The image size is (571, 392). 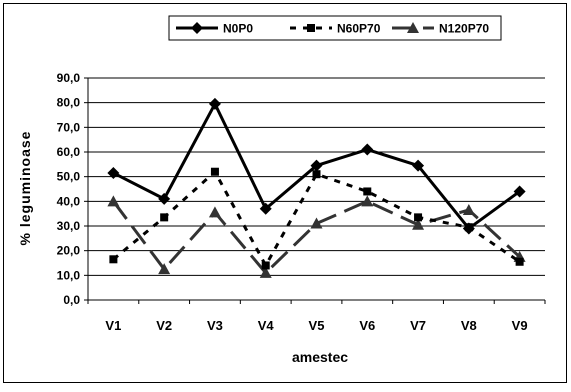 I want to click on y-tick-label: 10,0, so click(x=69, y=275).